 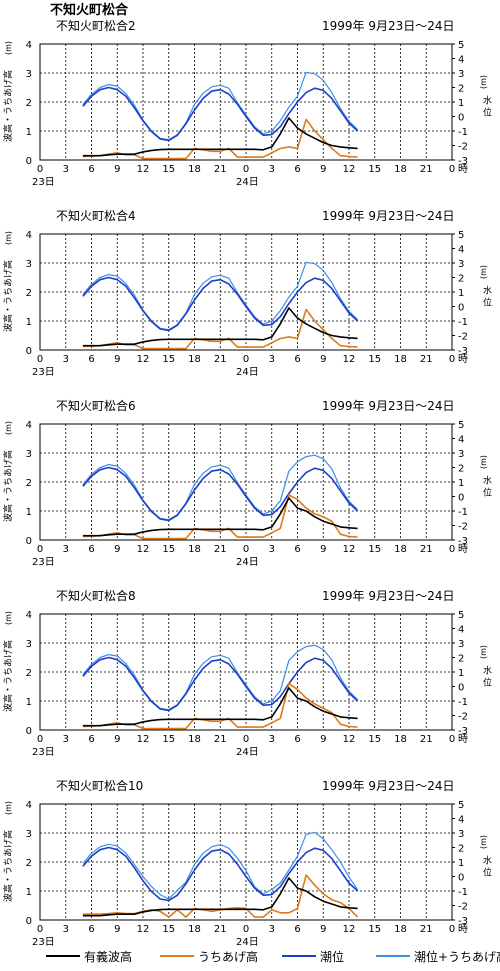 What do you see at coordinates (228, 957) in the screenshot?
I see `legend-label-runup: うちあげ高` at bounding box center [228, 957].